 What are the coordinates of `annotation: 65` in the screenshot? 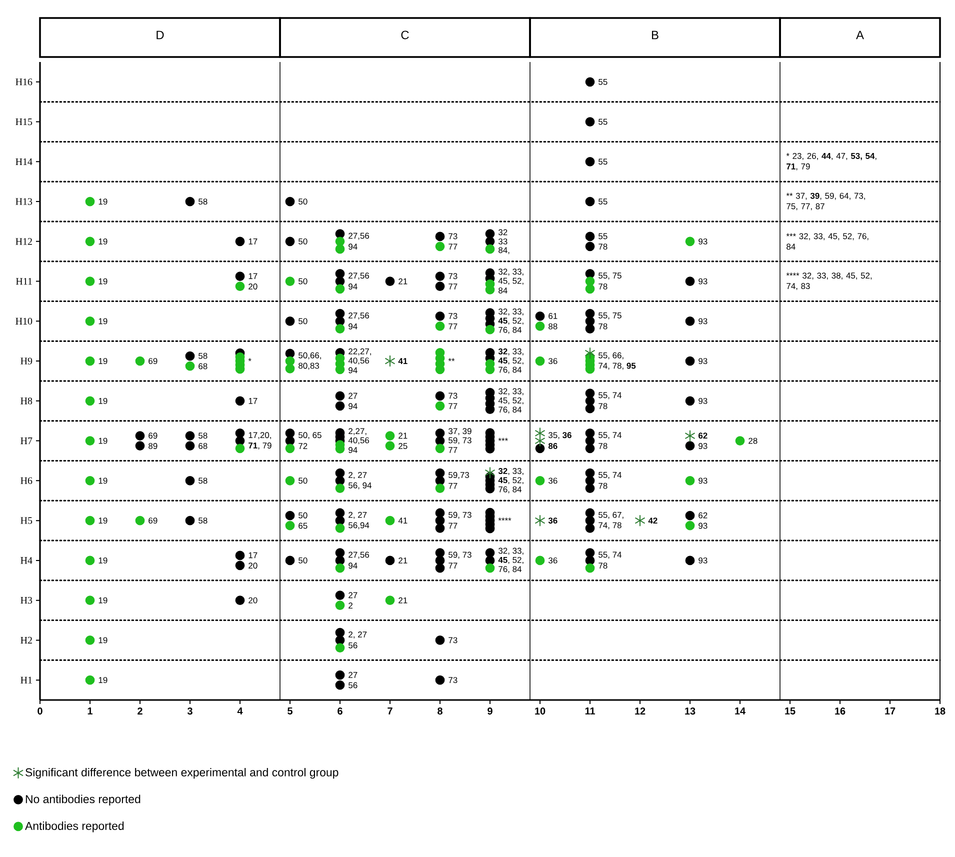 It's located at (303, 525).